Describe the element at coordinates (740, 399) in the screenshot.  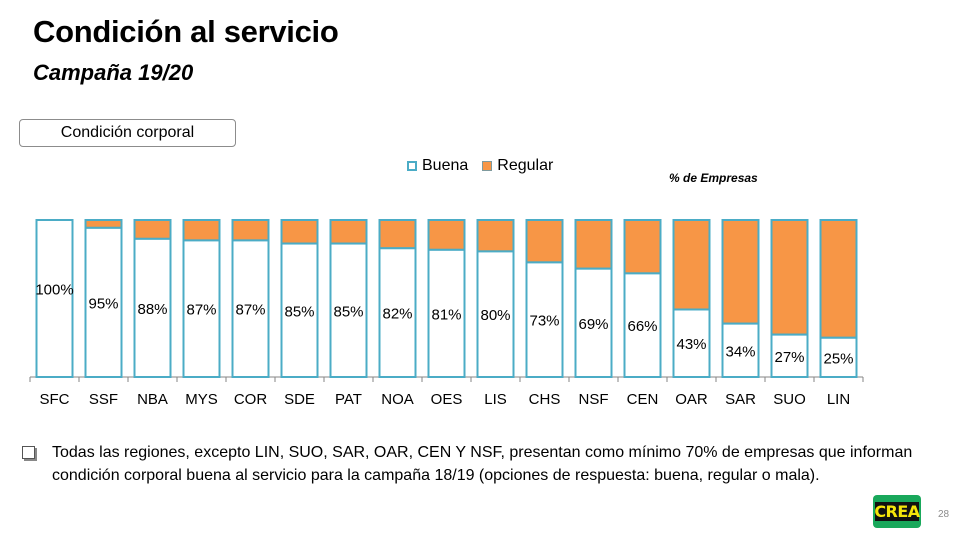
I see `x-tick-label-sar: SAR` at that location.